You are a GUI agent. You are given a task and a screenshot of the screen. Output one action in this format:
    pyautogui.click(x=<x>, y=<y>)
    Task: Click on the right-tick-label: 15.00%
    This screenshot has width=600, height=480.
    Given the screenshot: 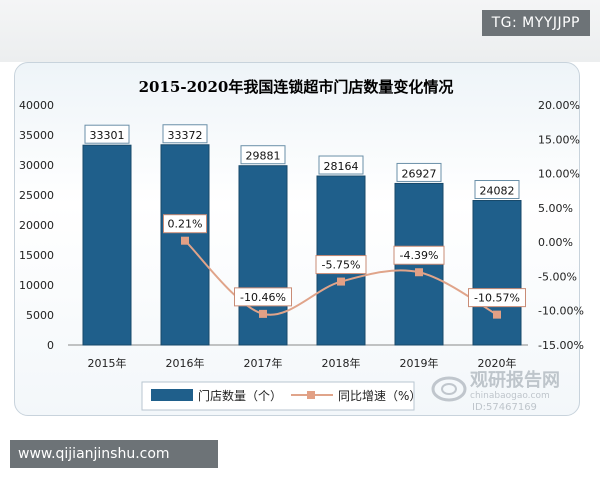 What is the action you would take?
    pyautogui.click(x=559, y=139)
    